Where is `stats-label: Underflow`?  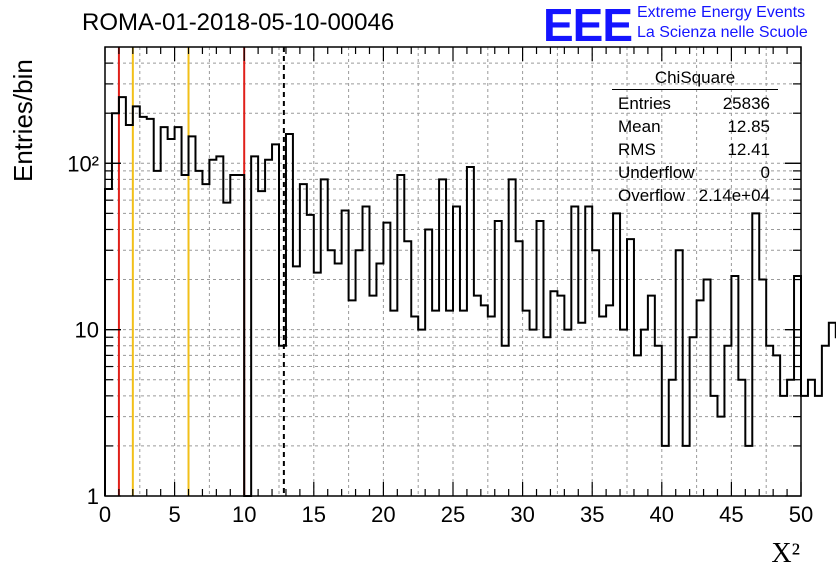
stats-label: Underflow is located at coordinates (656, 172).